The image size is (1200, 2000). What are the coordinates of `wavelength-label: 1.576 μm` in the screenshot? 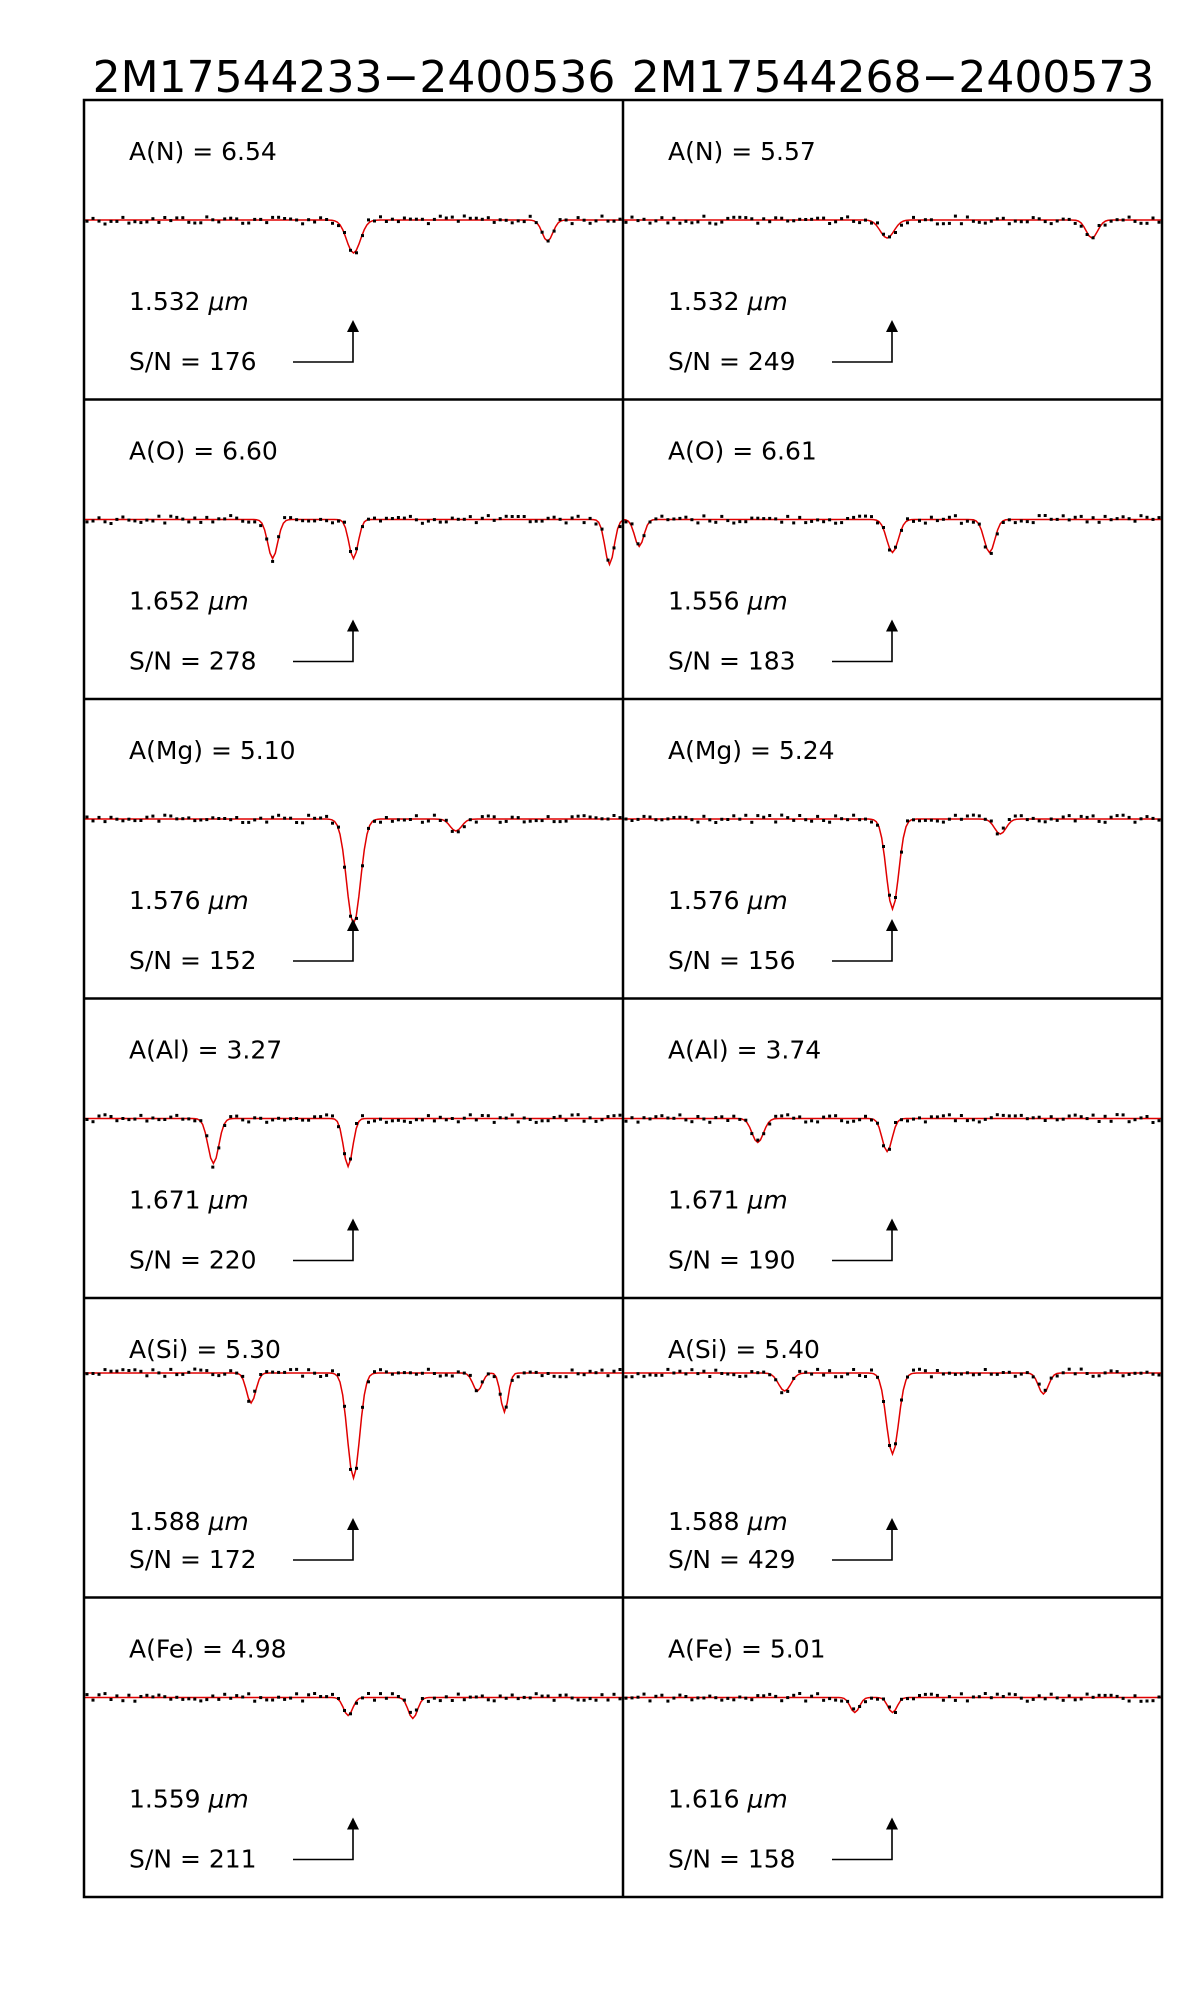 It's located at (189, 900).